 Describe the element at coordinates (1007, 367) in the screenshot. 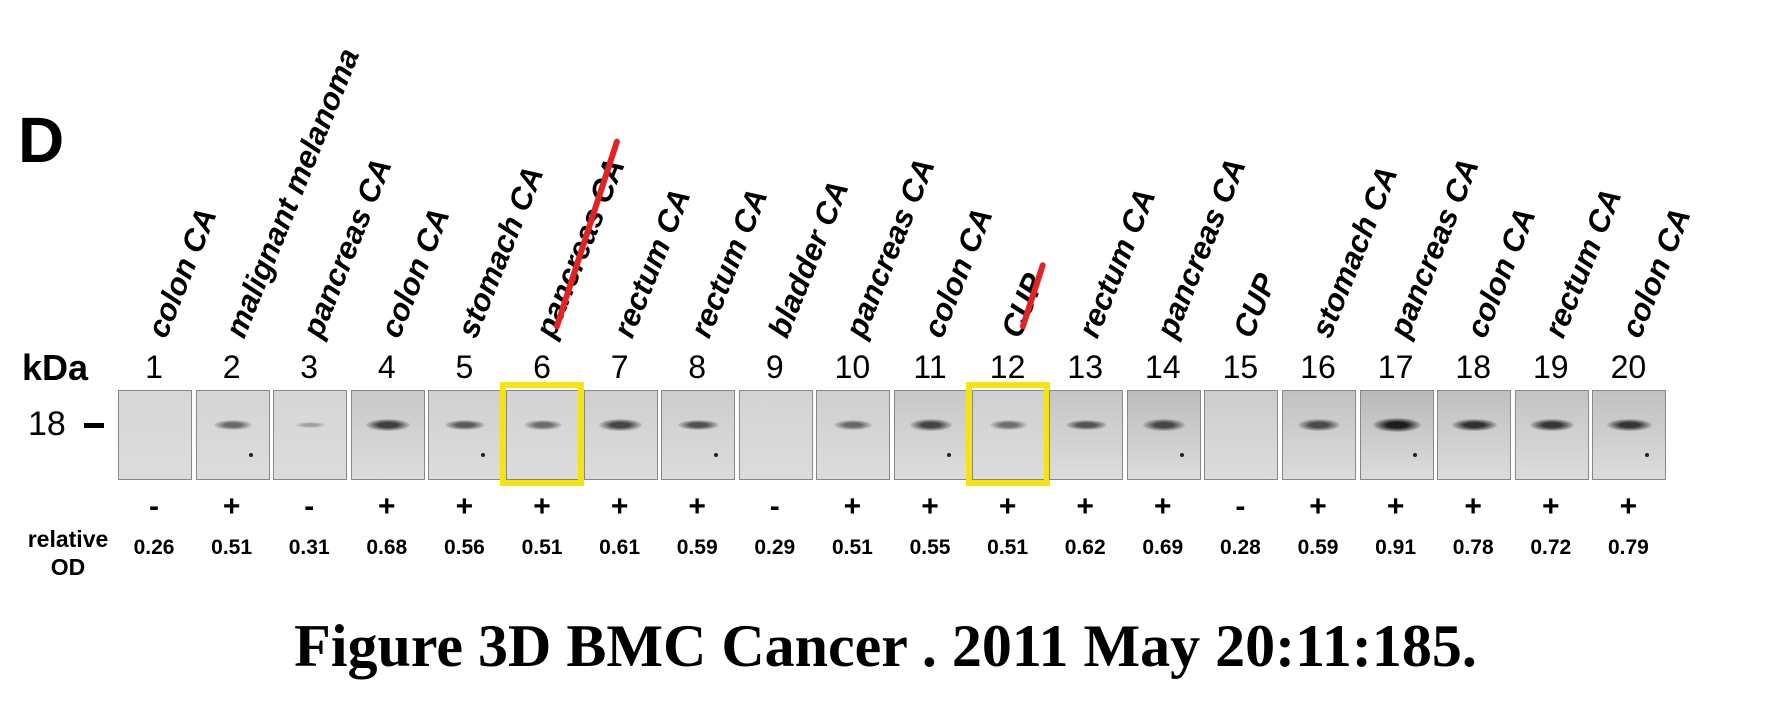

I see `lane-number: 12` at that location.